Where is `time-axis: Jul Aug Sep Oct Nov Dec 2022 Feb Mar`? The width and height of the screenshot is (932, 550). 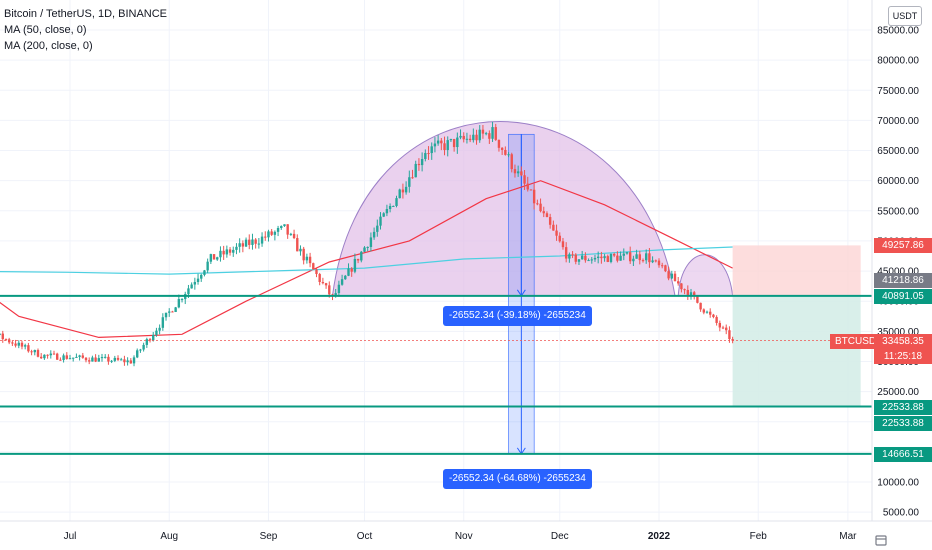
time-axis: Jul Aug Sep Oct Nov Dec 2022 Feb Mar is located at coordinates (466, 531).